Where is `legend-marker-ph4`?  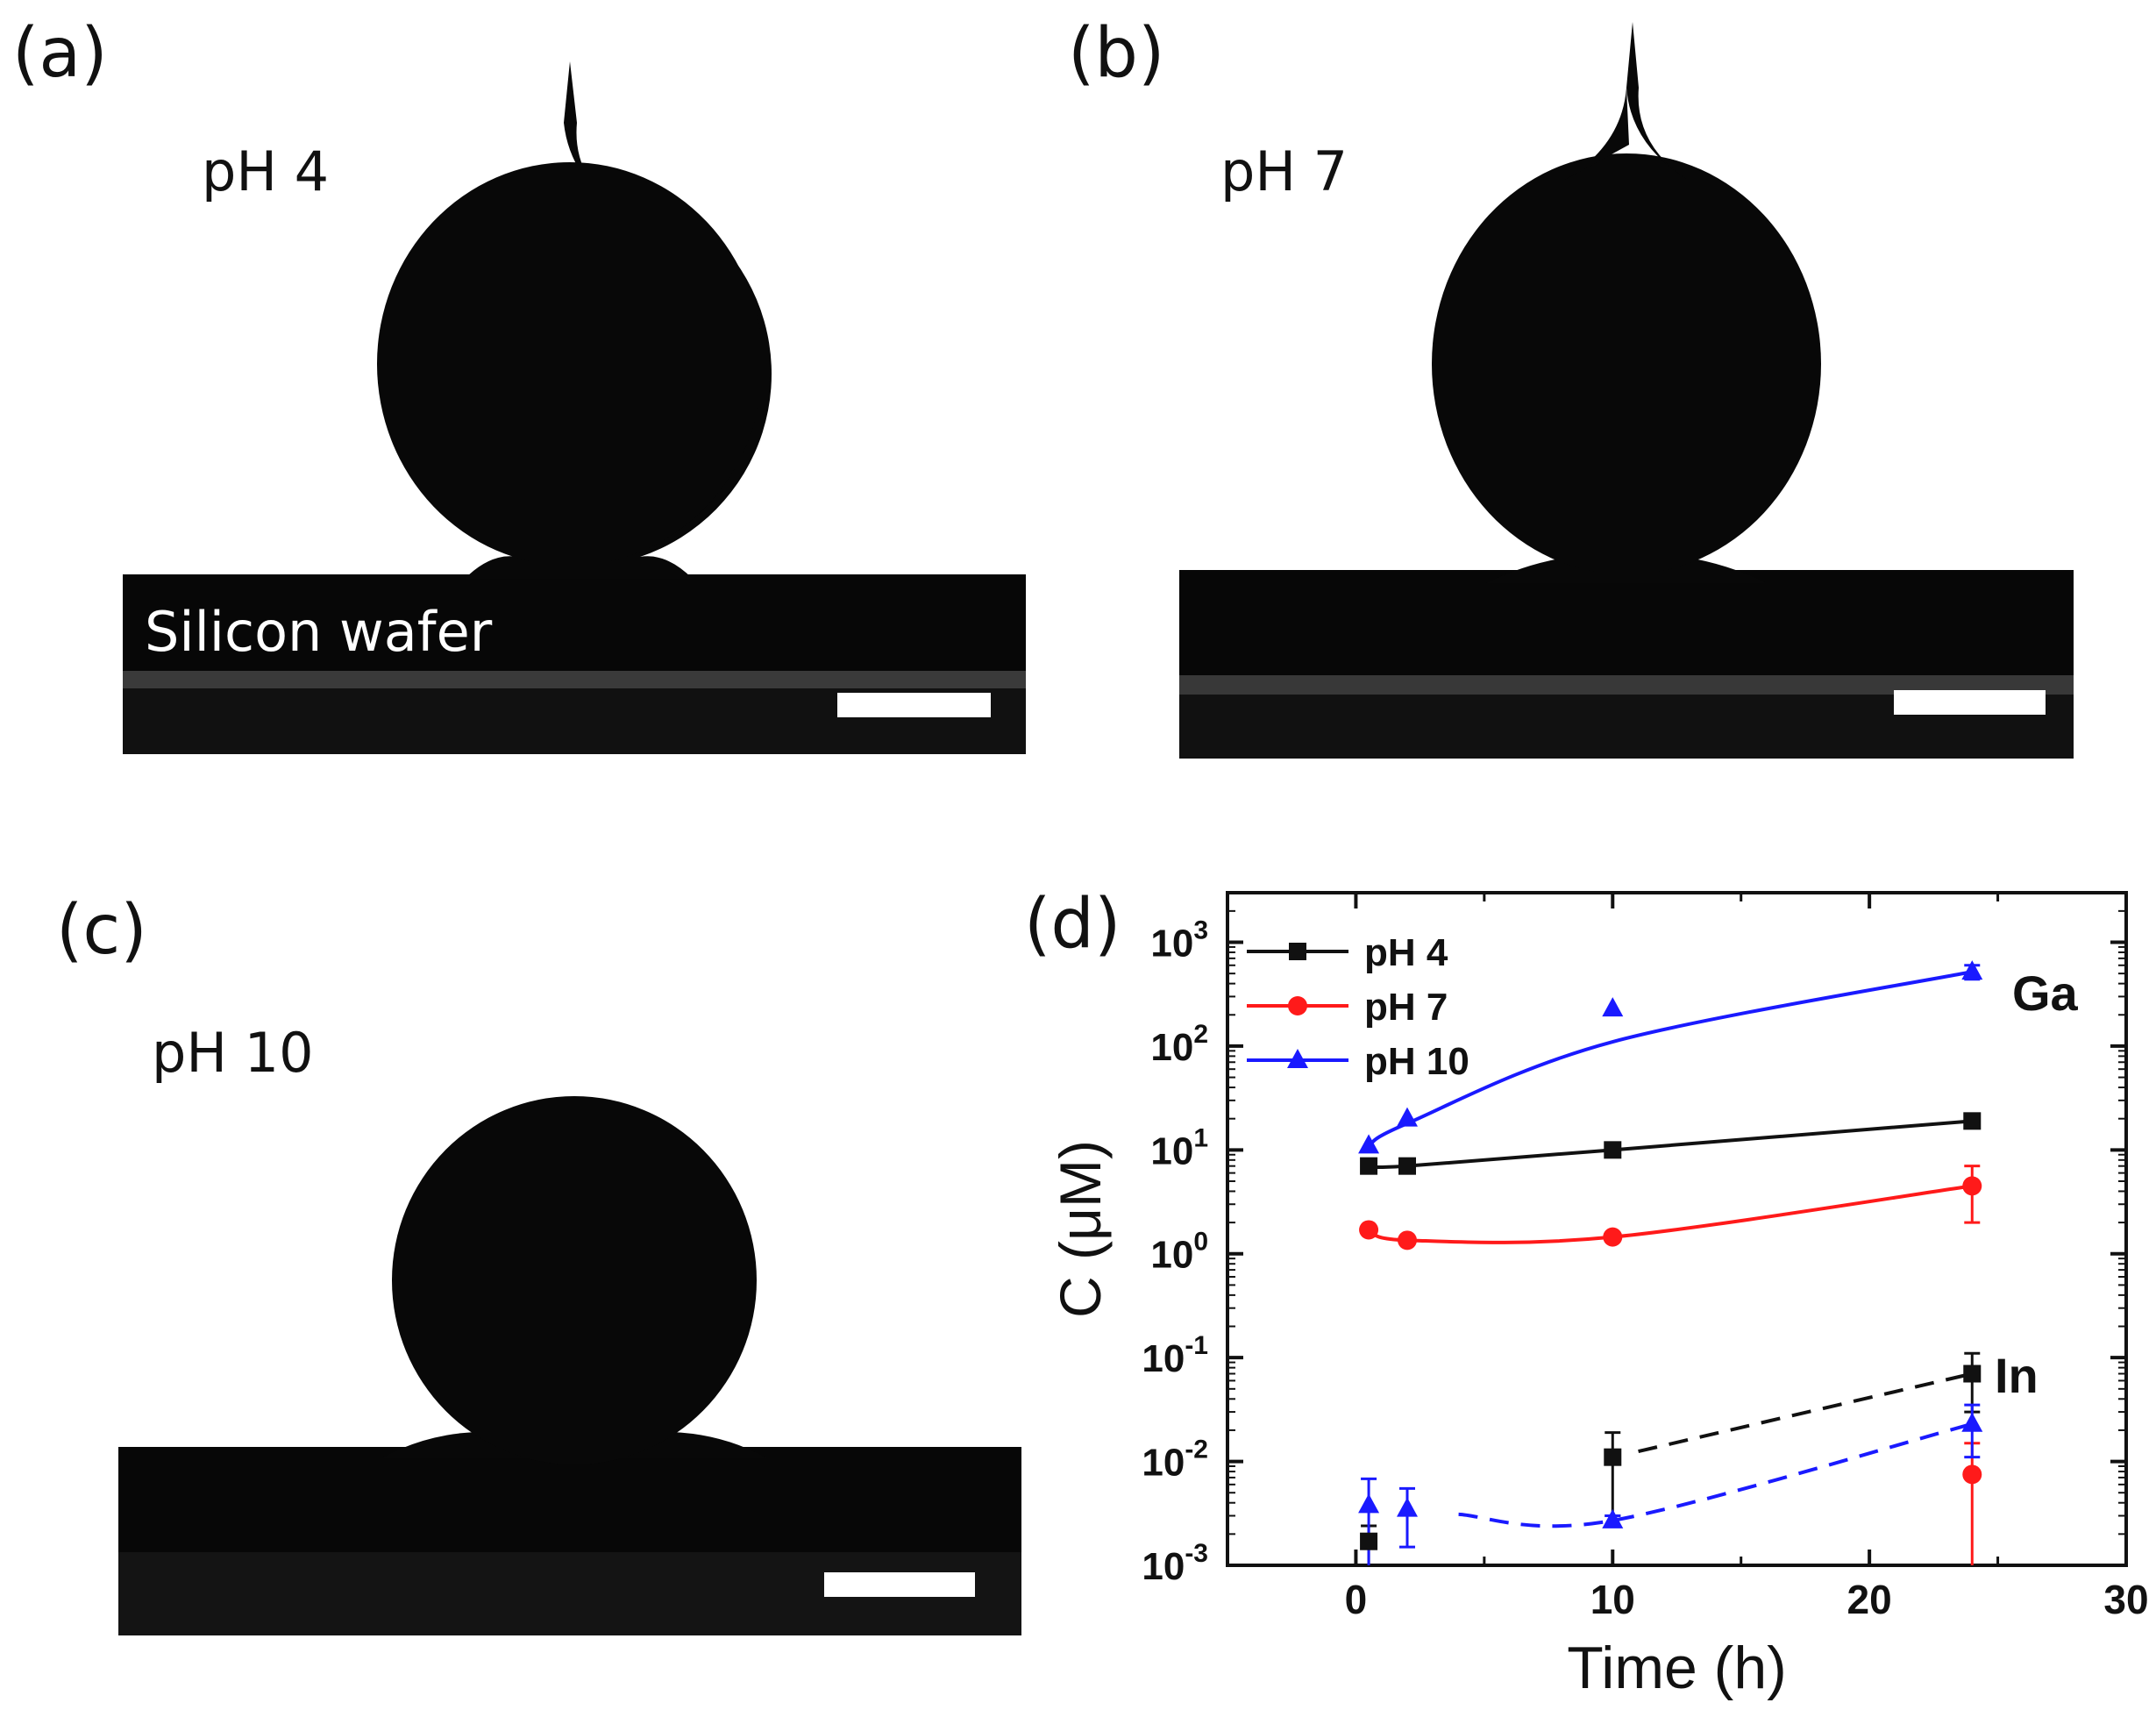
legend-marker-ph4 is located at coordinates (1297, 951).